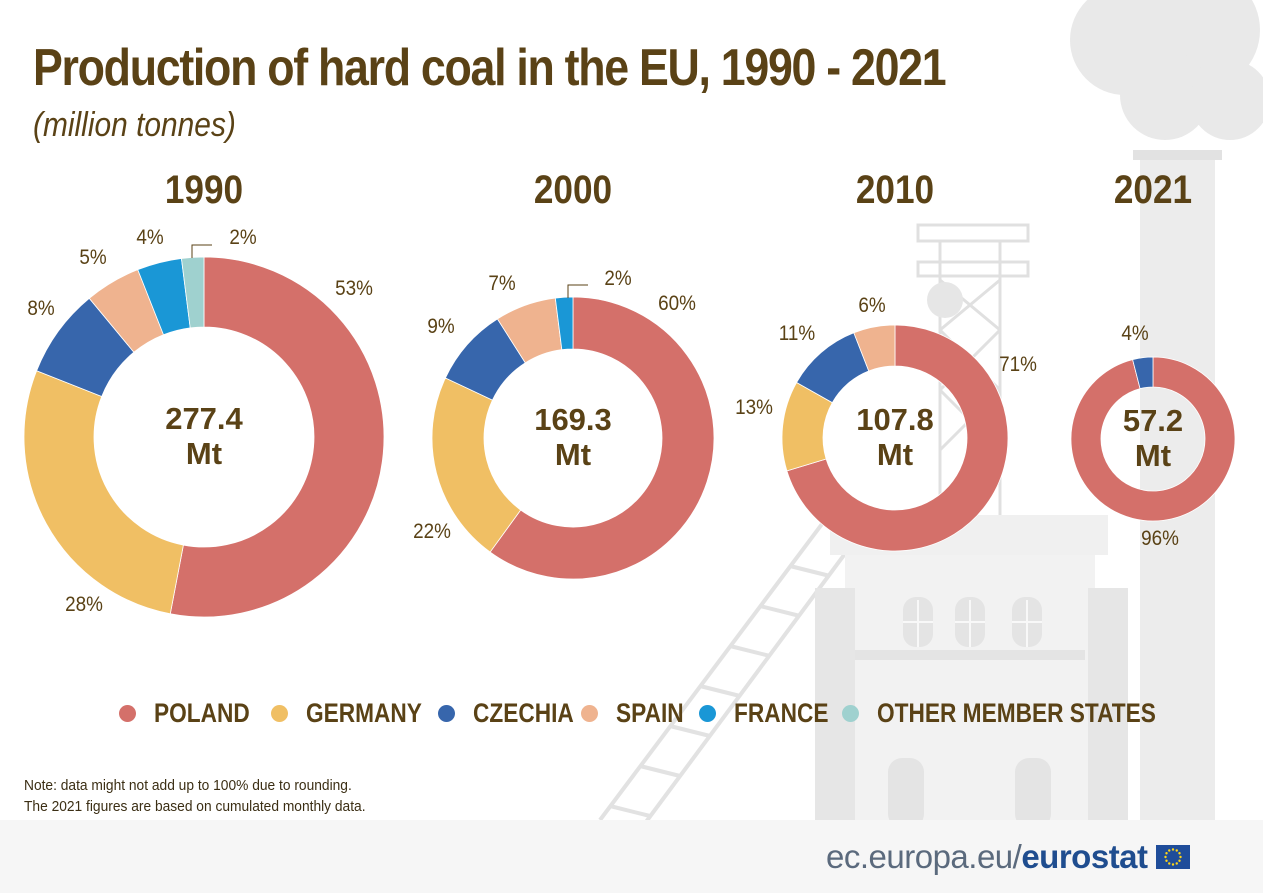 The image size is (1263, 893). What do you see at coordinates (850, 713) in the screenshot?
I see `legend-swatch-other` at bounding box center [850, 713].